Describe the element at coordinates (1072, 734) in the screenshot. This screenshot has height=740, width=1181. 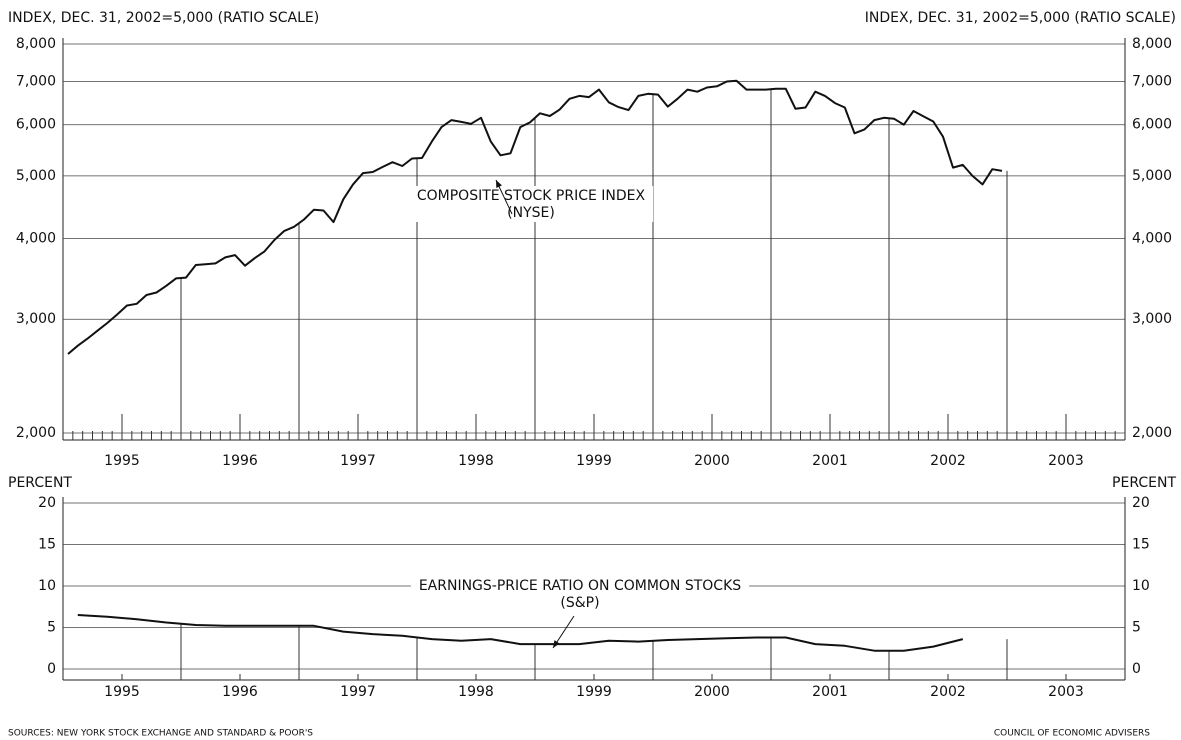
I see `credit-note: COUNCIL OF ECONOMIC ADVISERS` at that location.